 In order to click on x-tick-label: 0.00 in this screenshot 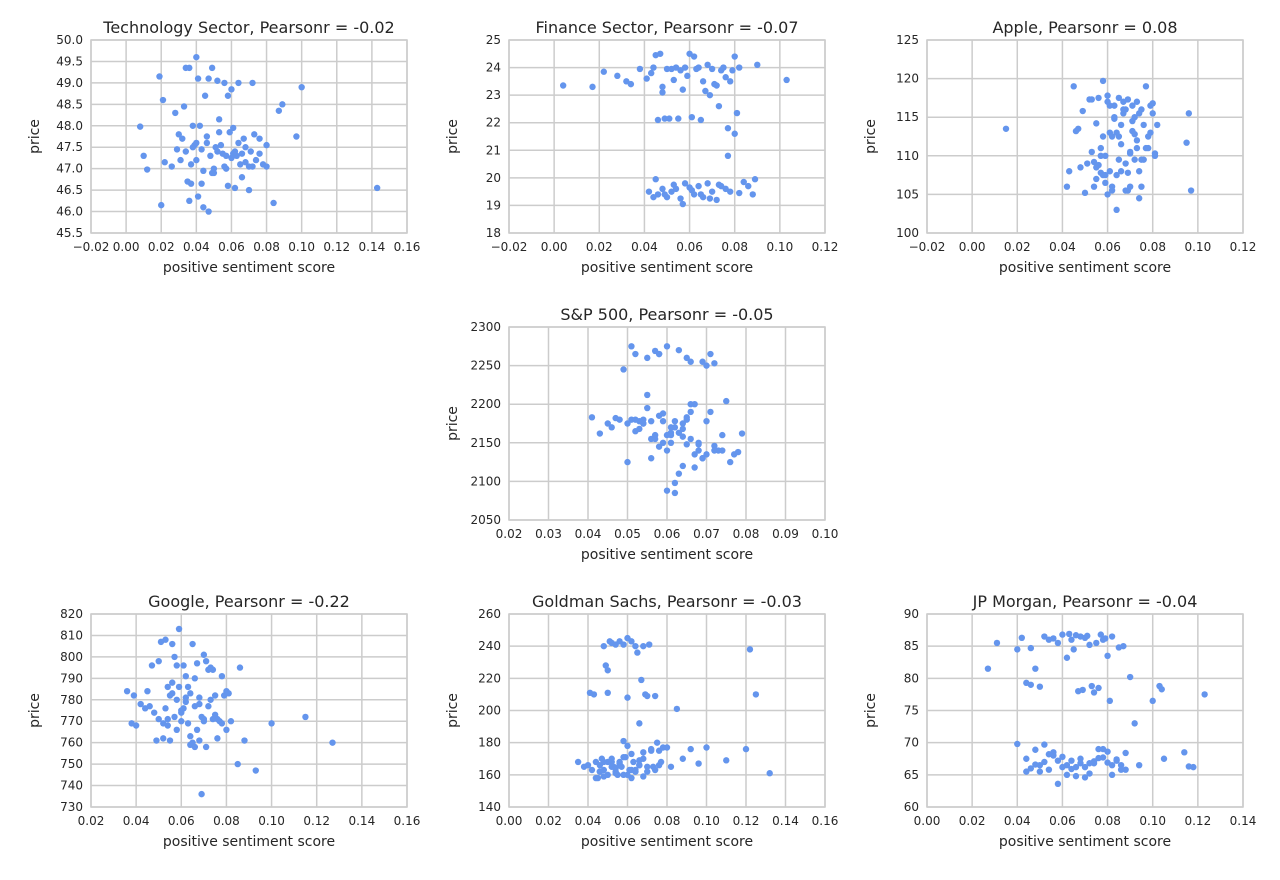, I will do `click(927, 821)`.